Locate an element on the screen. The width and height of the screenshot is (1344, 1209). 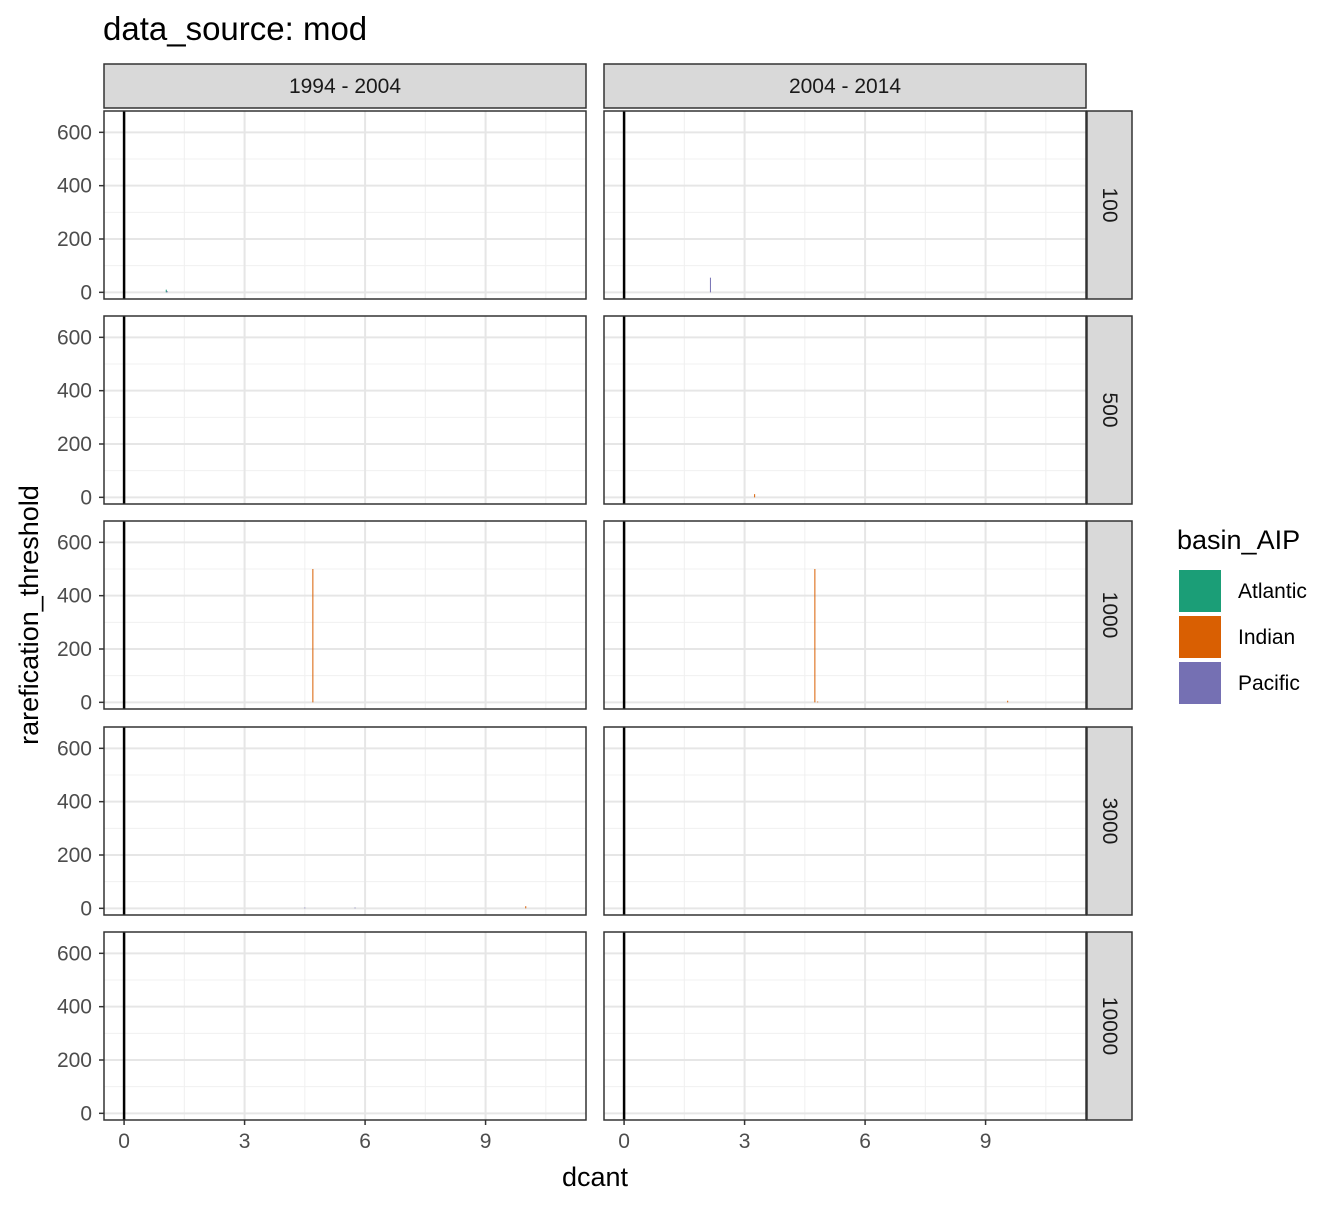
legend-key-indian is located at coordinates (1200, 637).